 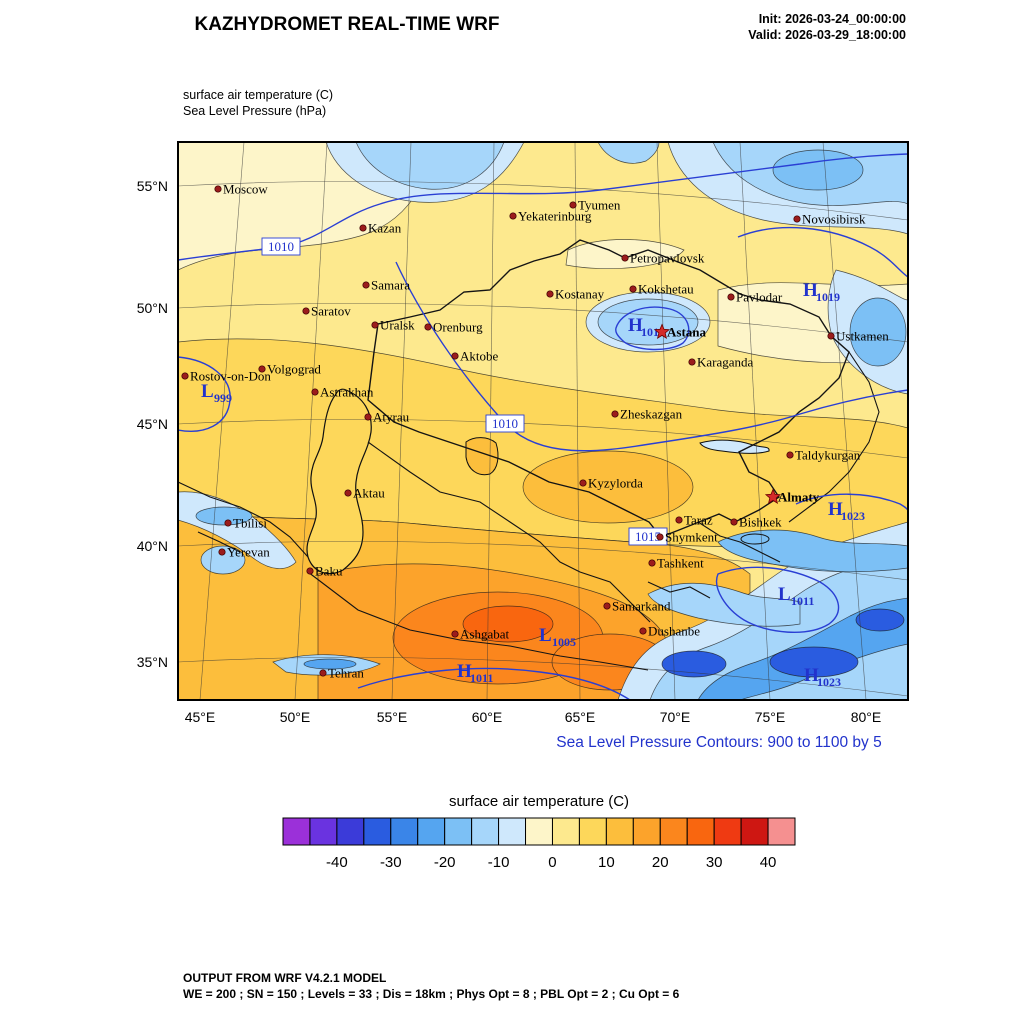 What do you see at coordinates (866, 717) in the screenshot?
I see `lon-label: 80°E` at bounding box center [866, 717].